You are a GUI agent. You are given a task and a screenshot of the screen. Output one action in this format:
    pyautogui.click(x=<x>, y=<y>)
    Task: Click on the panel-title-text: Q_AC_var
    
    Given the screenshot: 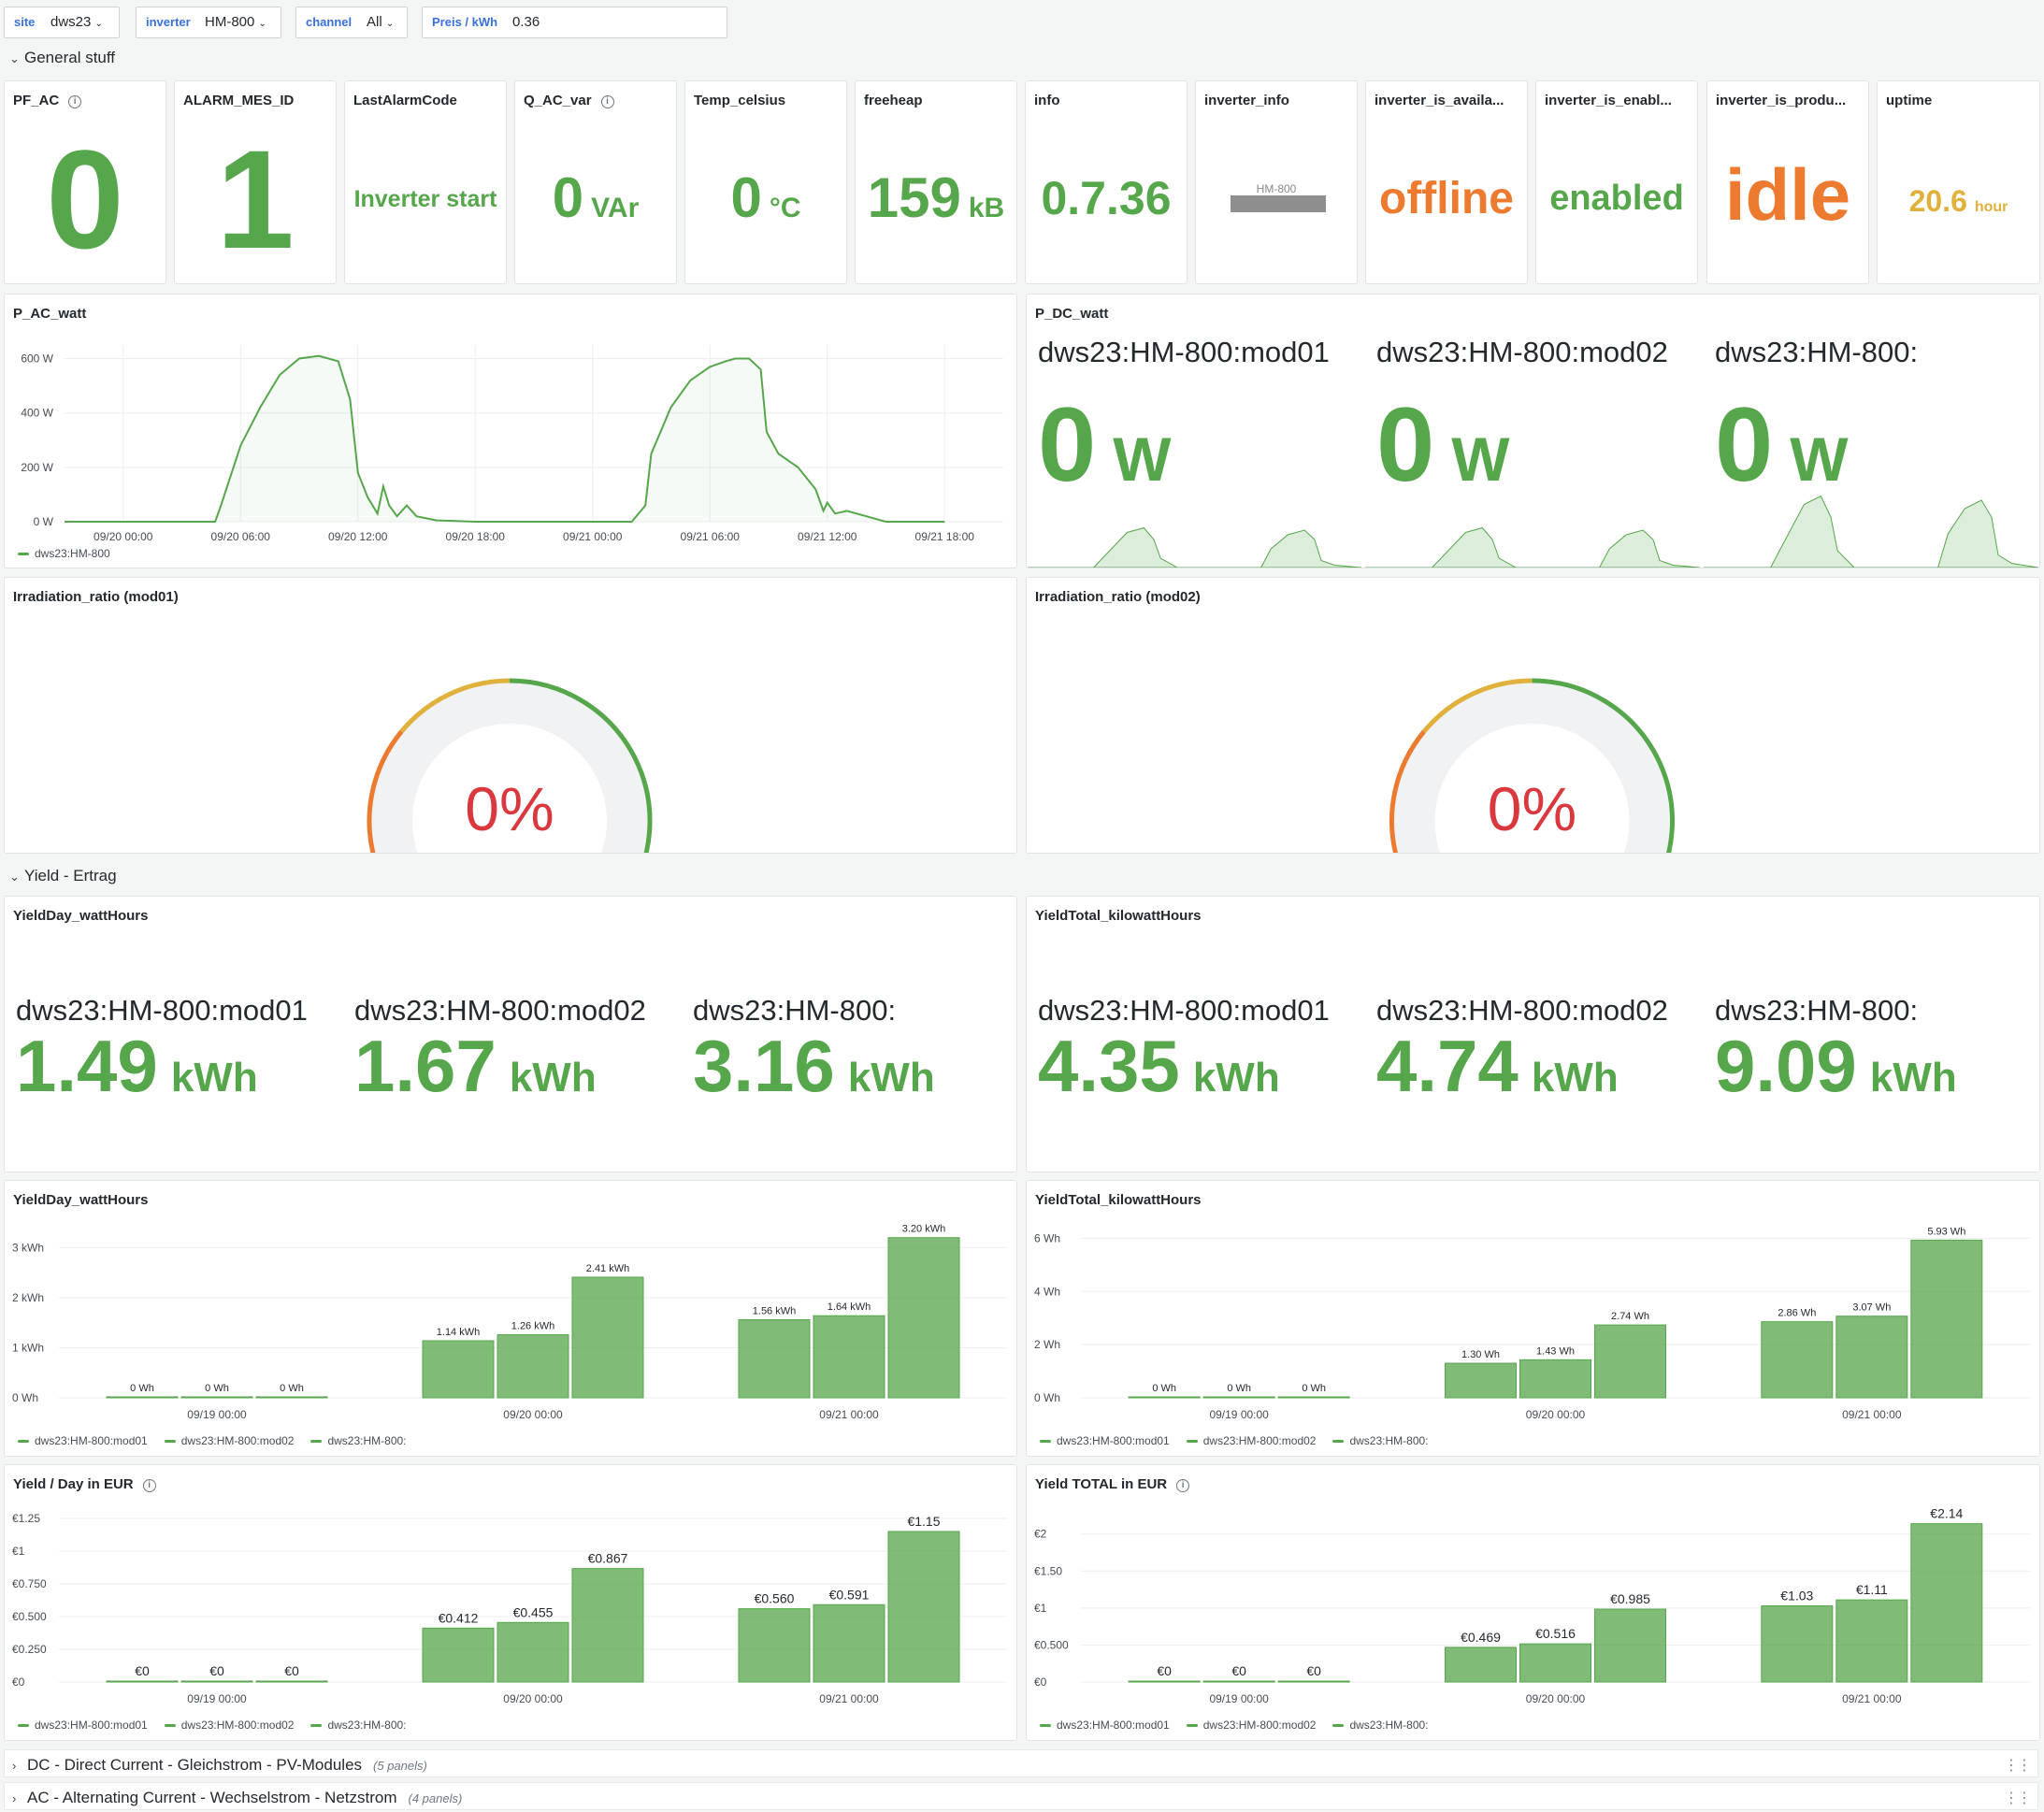 What is the action you would take?
    pyautogui.click(x=558, y=101)
    